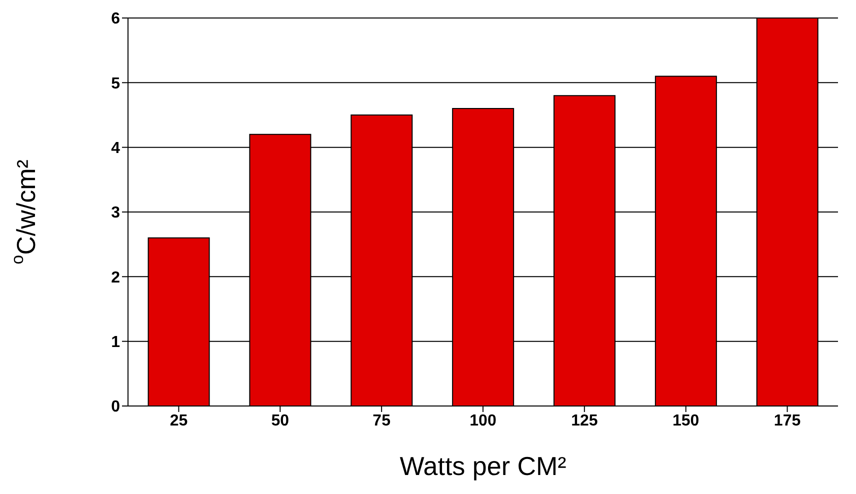 Image resolution: width=856 pixels, height=494 pixels. I want to click on x-tick-label: 75, so click(381, 421).